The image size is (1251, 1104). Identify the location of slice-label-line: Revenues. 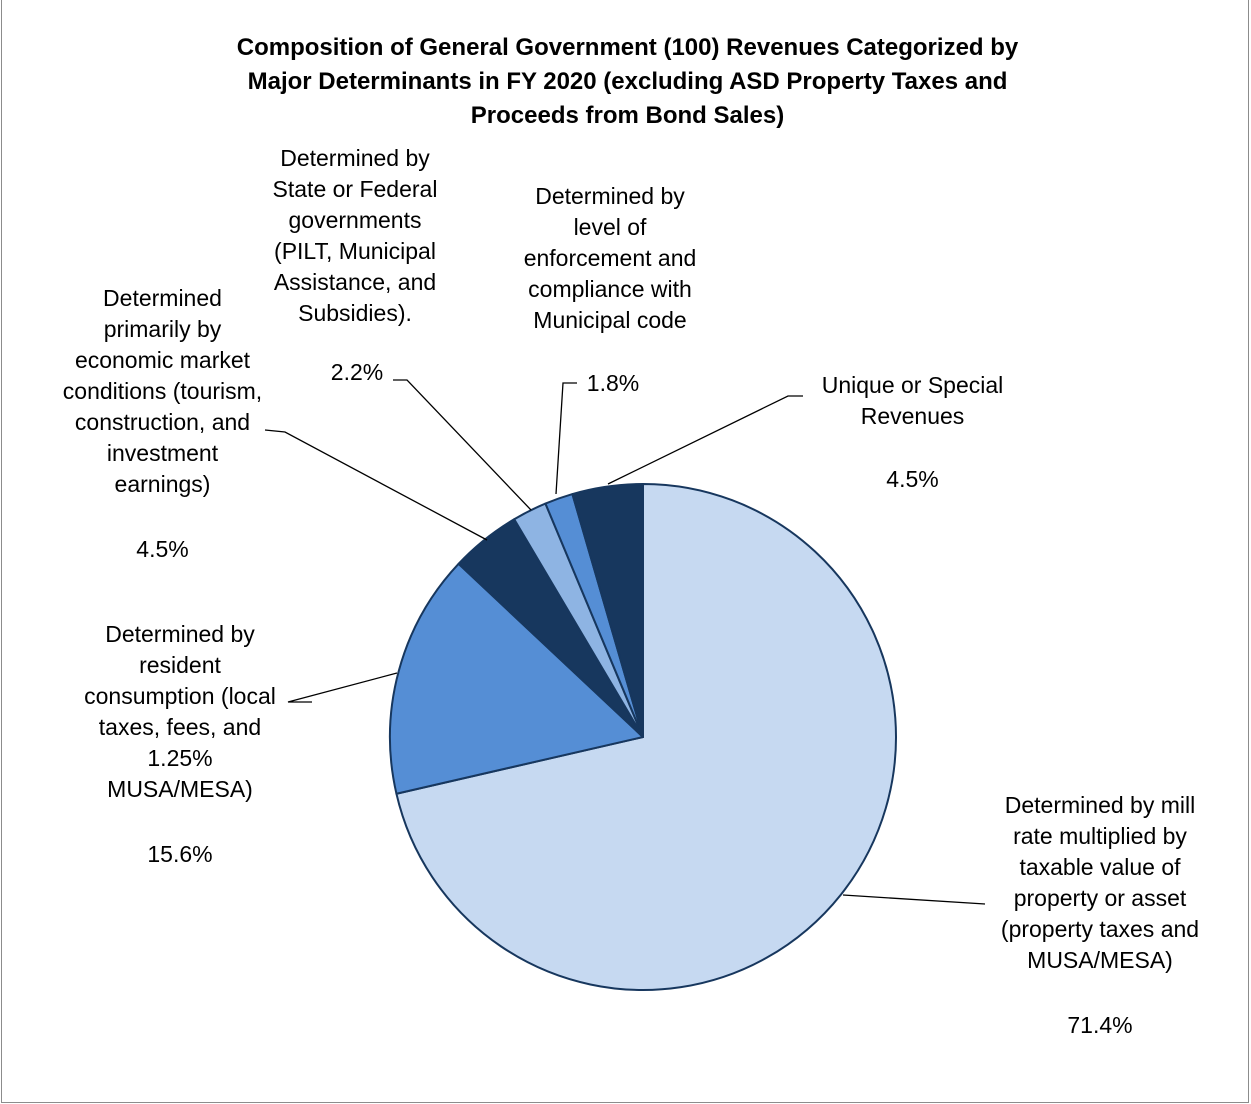
(912, 416).